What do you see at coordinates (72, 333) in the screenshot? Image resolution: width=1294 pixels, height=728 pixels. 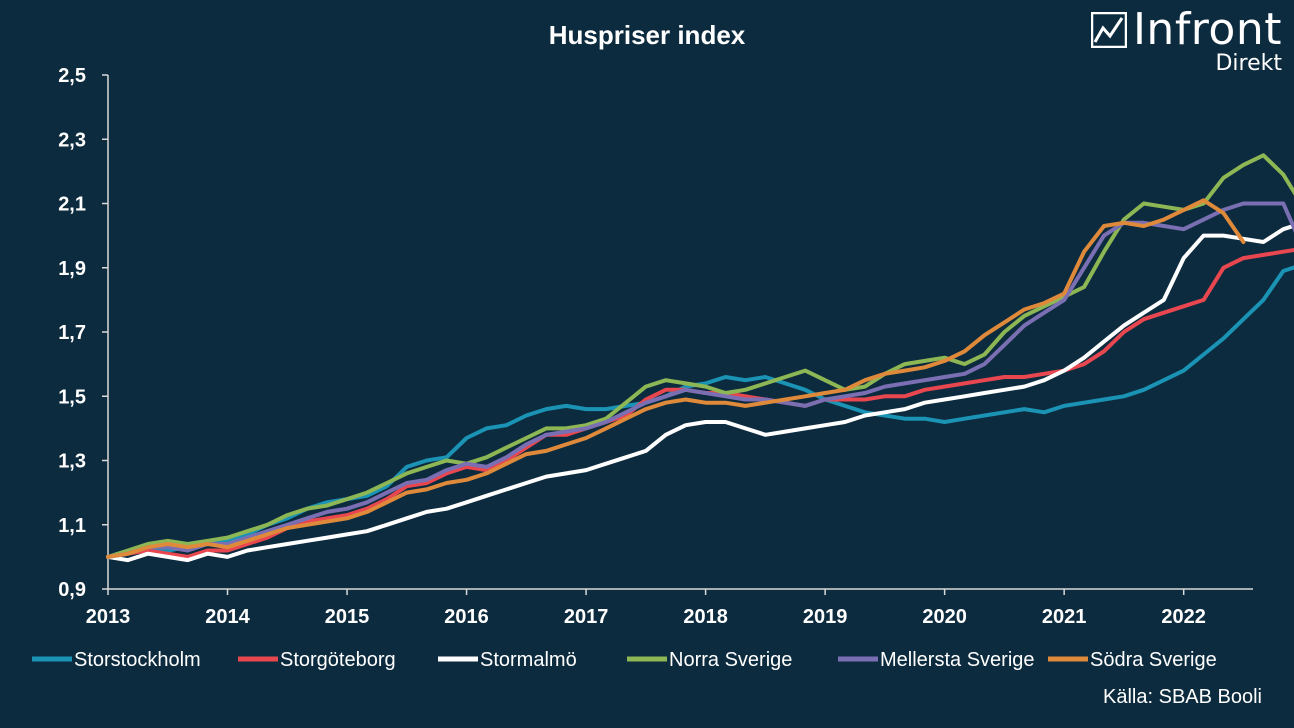 I see `y-tick-label: 1,7` at bounding box center [72, 333].